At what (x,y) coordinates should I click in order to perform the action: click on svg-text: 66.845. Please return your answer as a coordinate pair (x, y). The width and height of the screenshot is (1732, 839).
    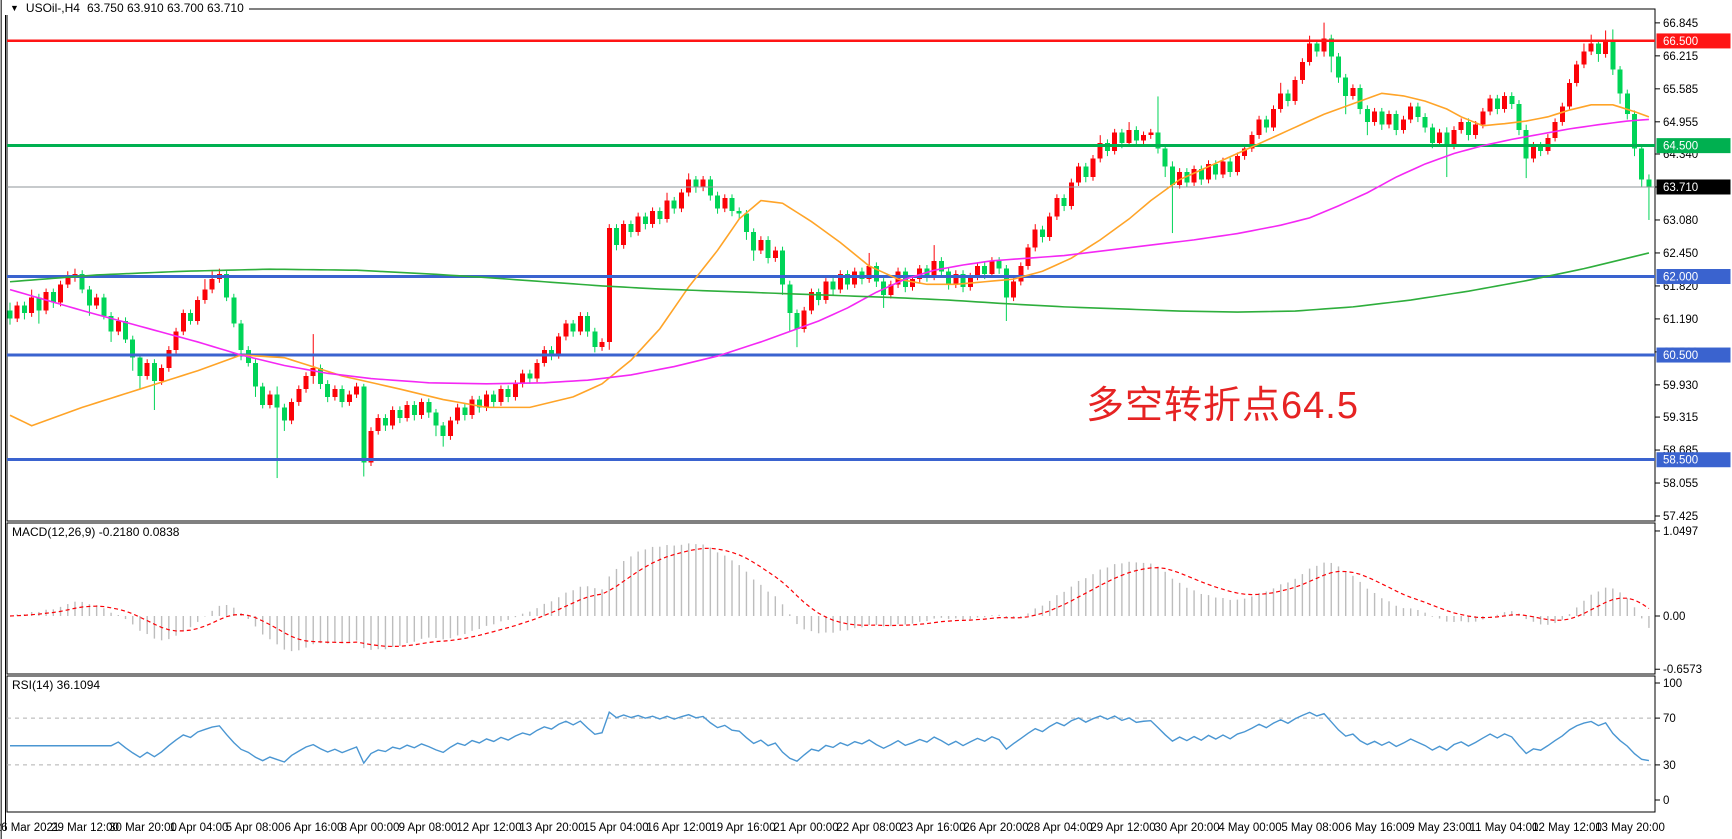
    Looking at the image, I should click on (1680, 24).